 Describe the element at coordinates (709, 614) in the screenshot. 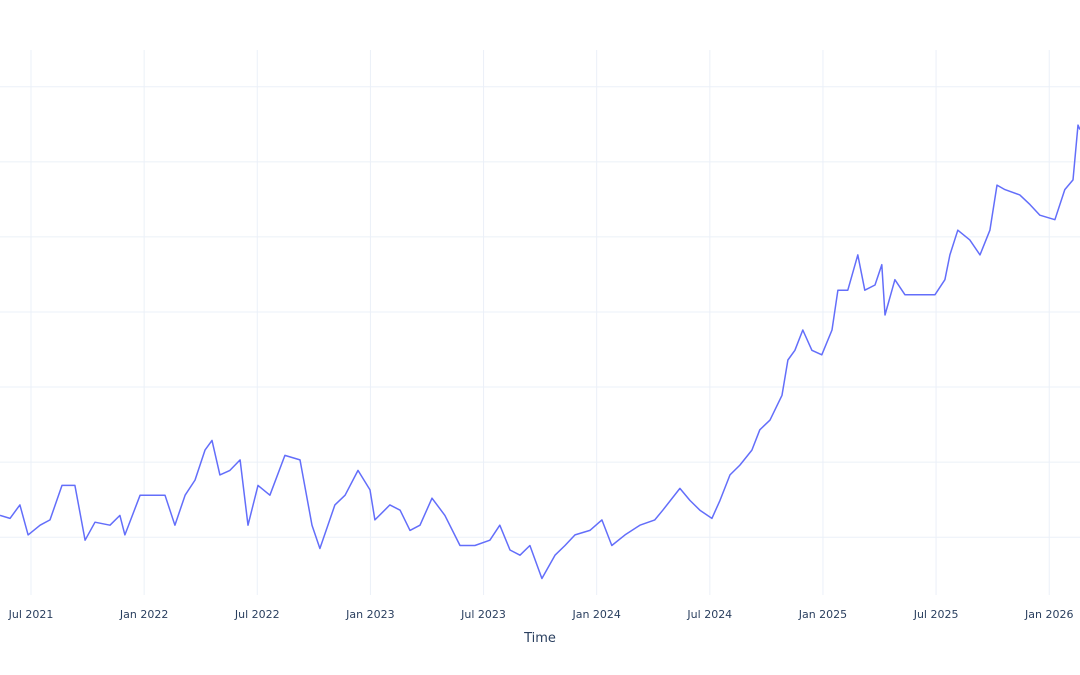

I see `x-tick-label: Jul 2024` at that location.